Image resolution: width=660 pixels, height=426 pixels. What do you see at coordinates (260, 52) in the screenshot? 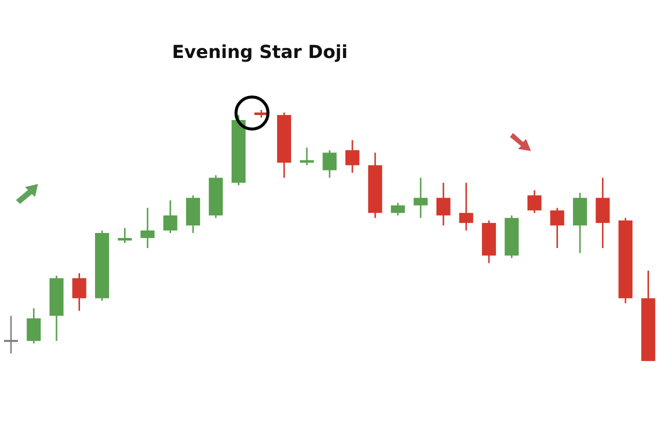
I see `text: Evening Star Doji` at bounding box center [260, 52].